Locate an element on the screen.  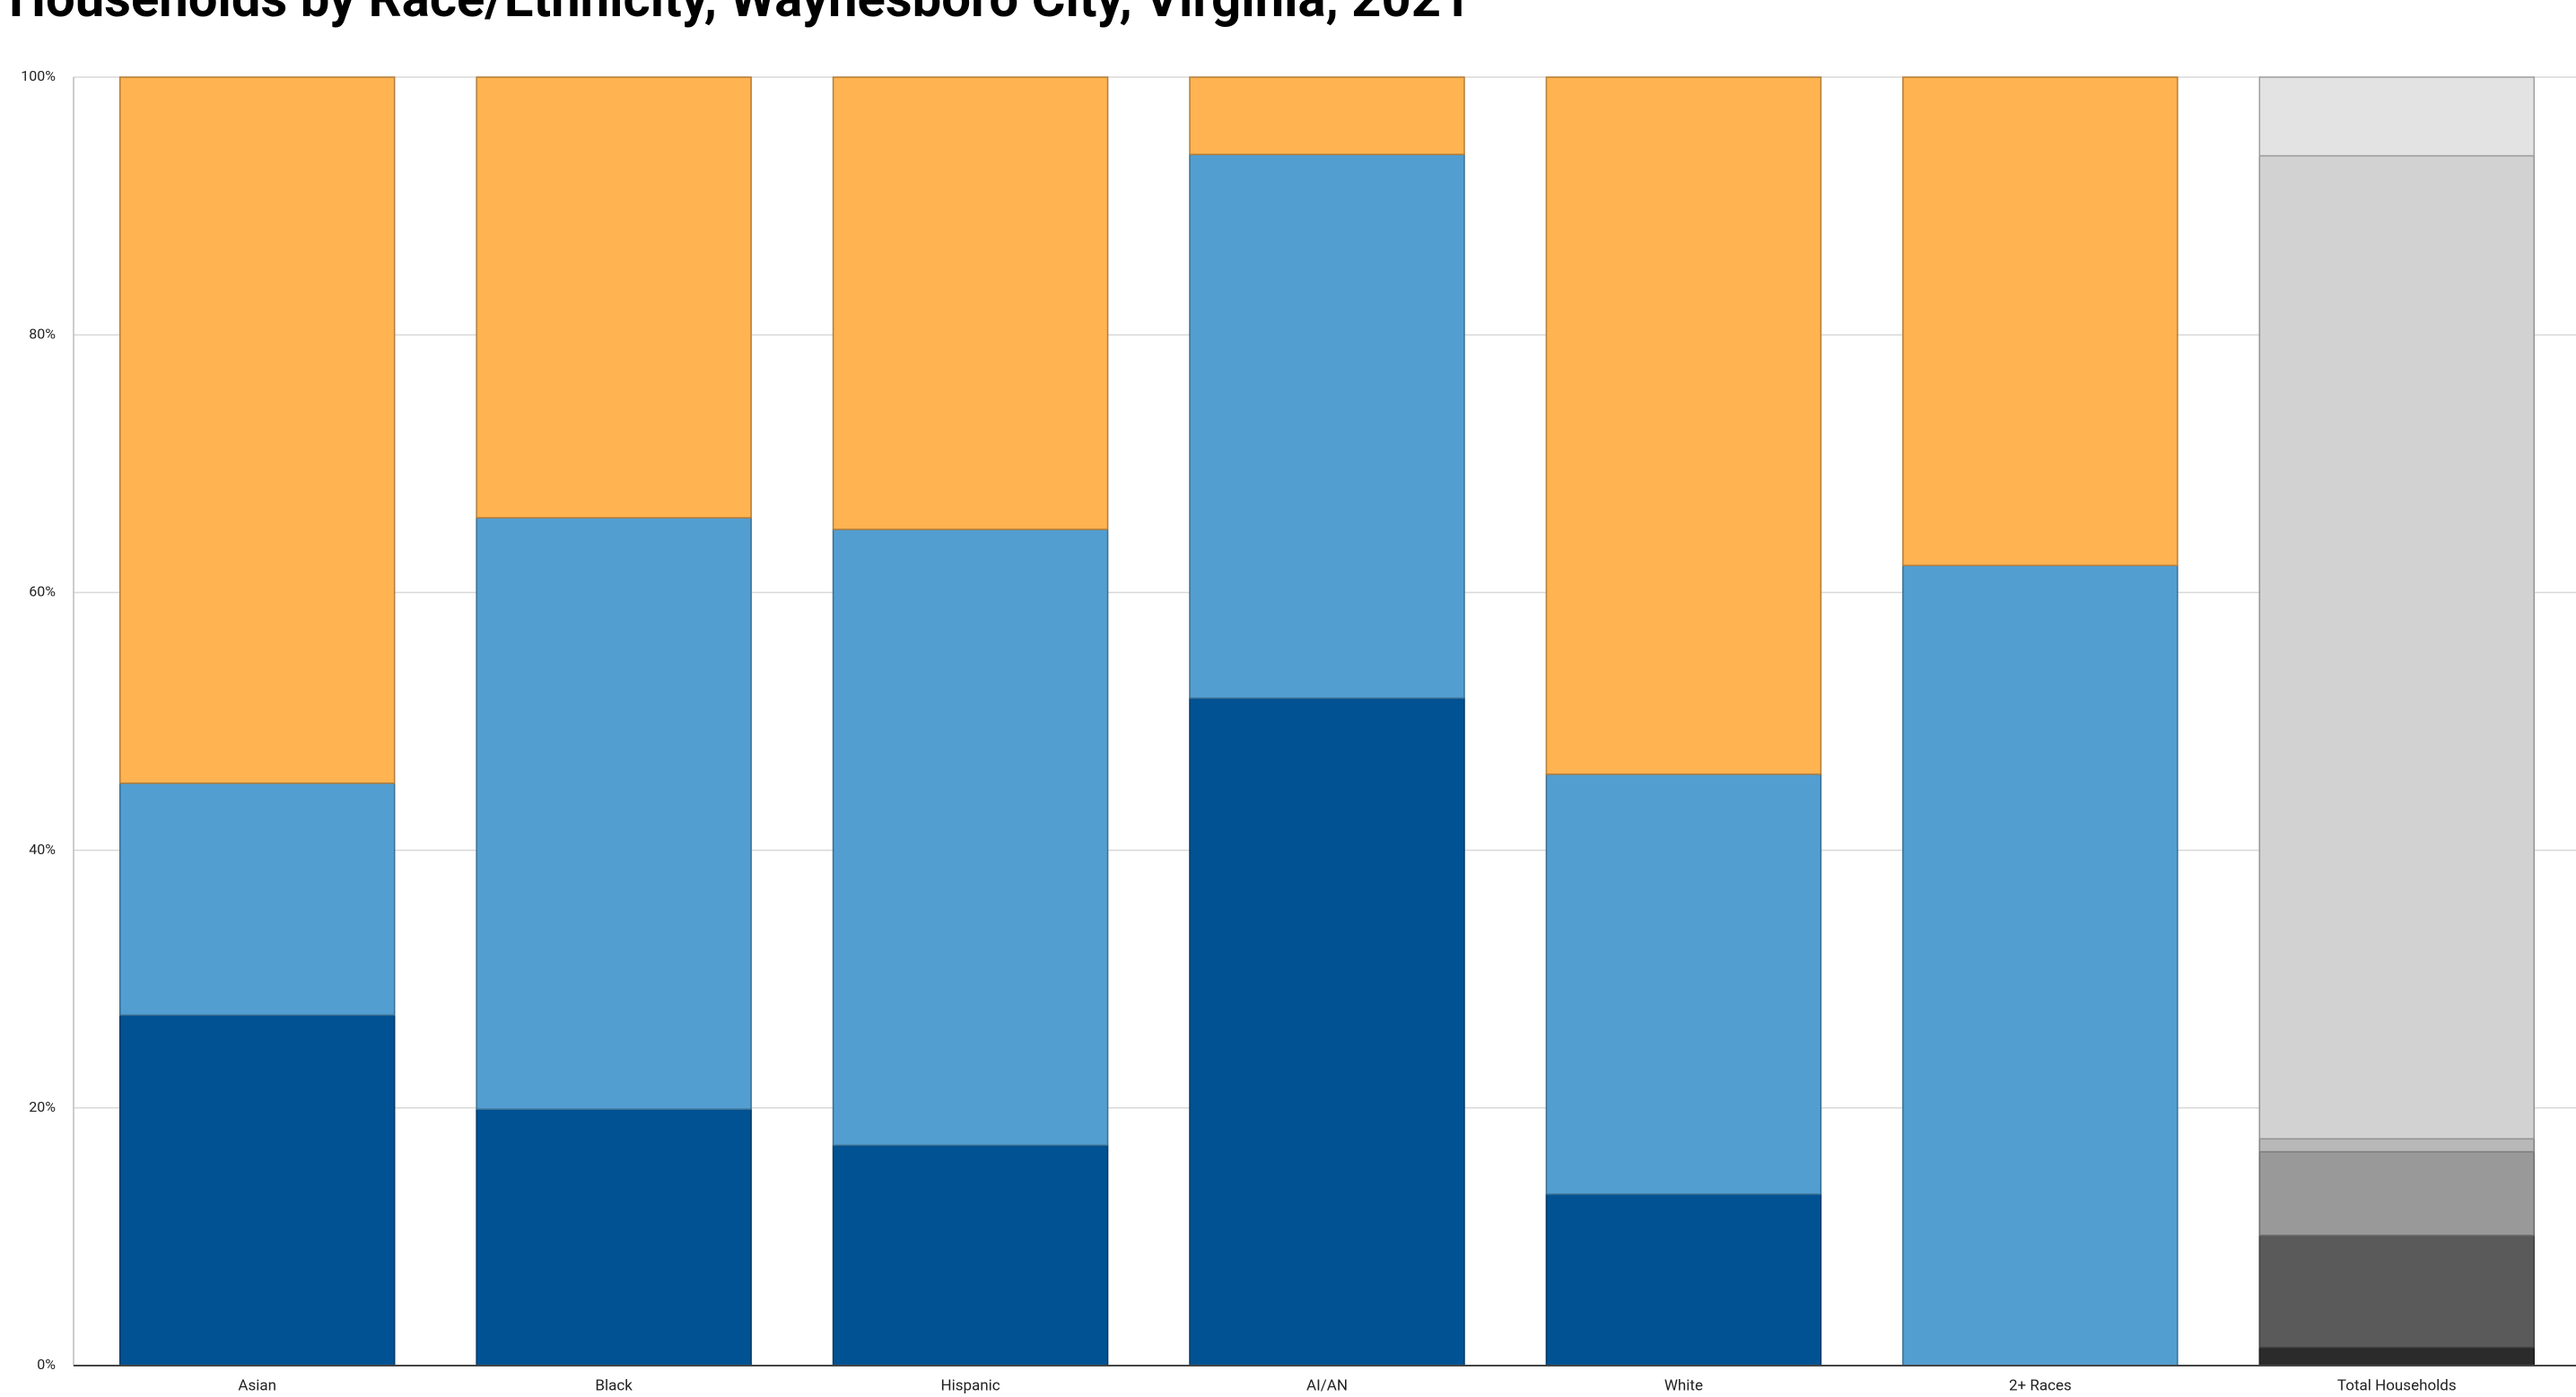
y-tick-label: 60% is located at coordinates (43, 592).